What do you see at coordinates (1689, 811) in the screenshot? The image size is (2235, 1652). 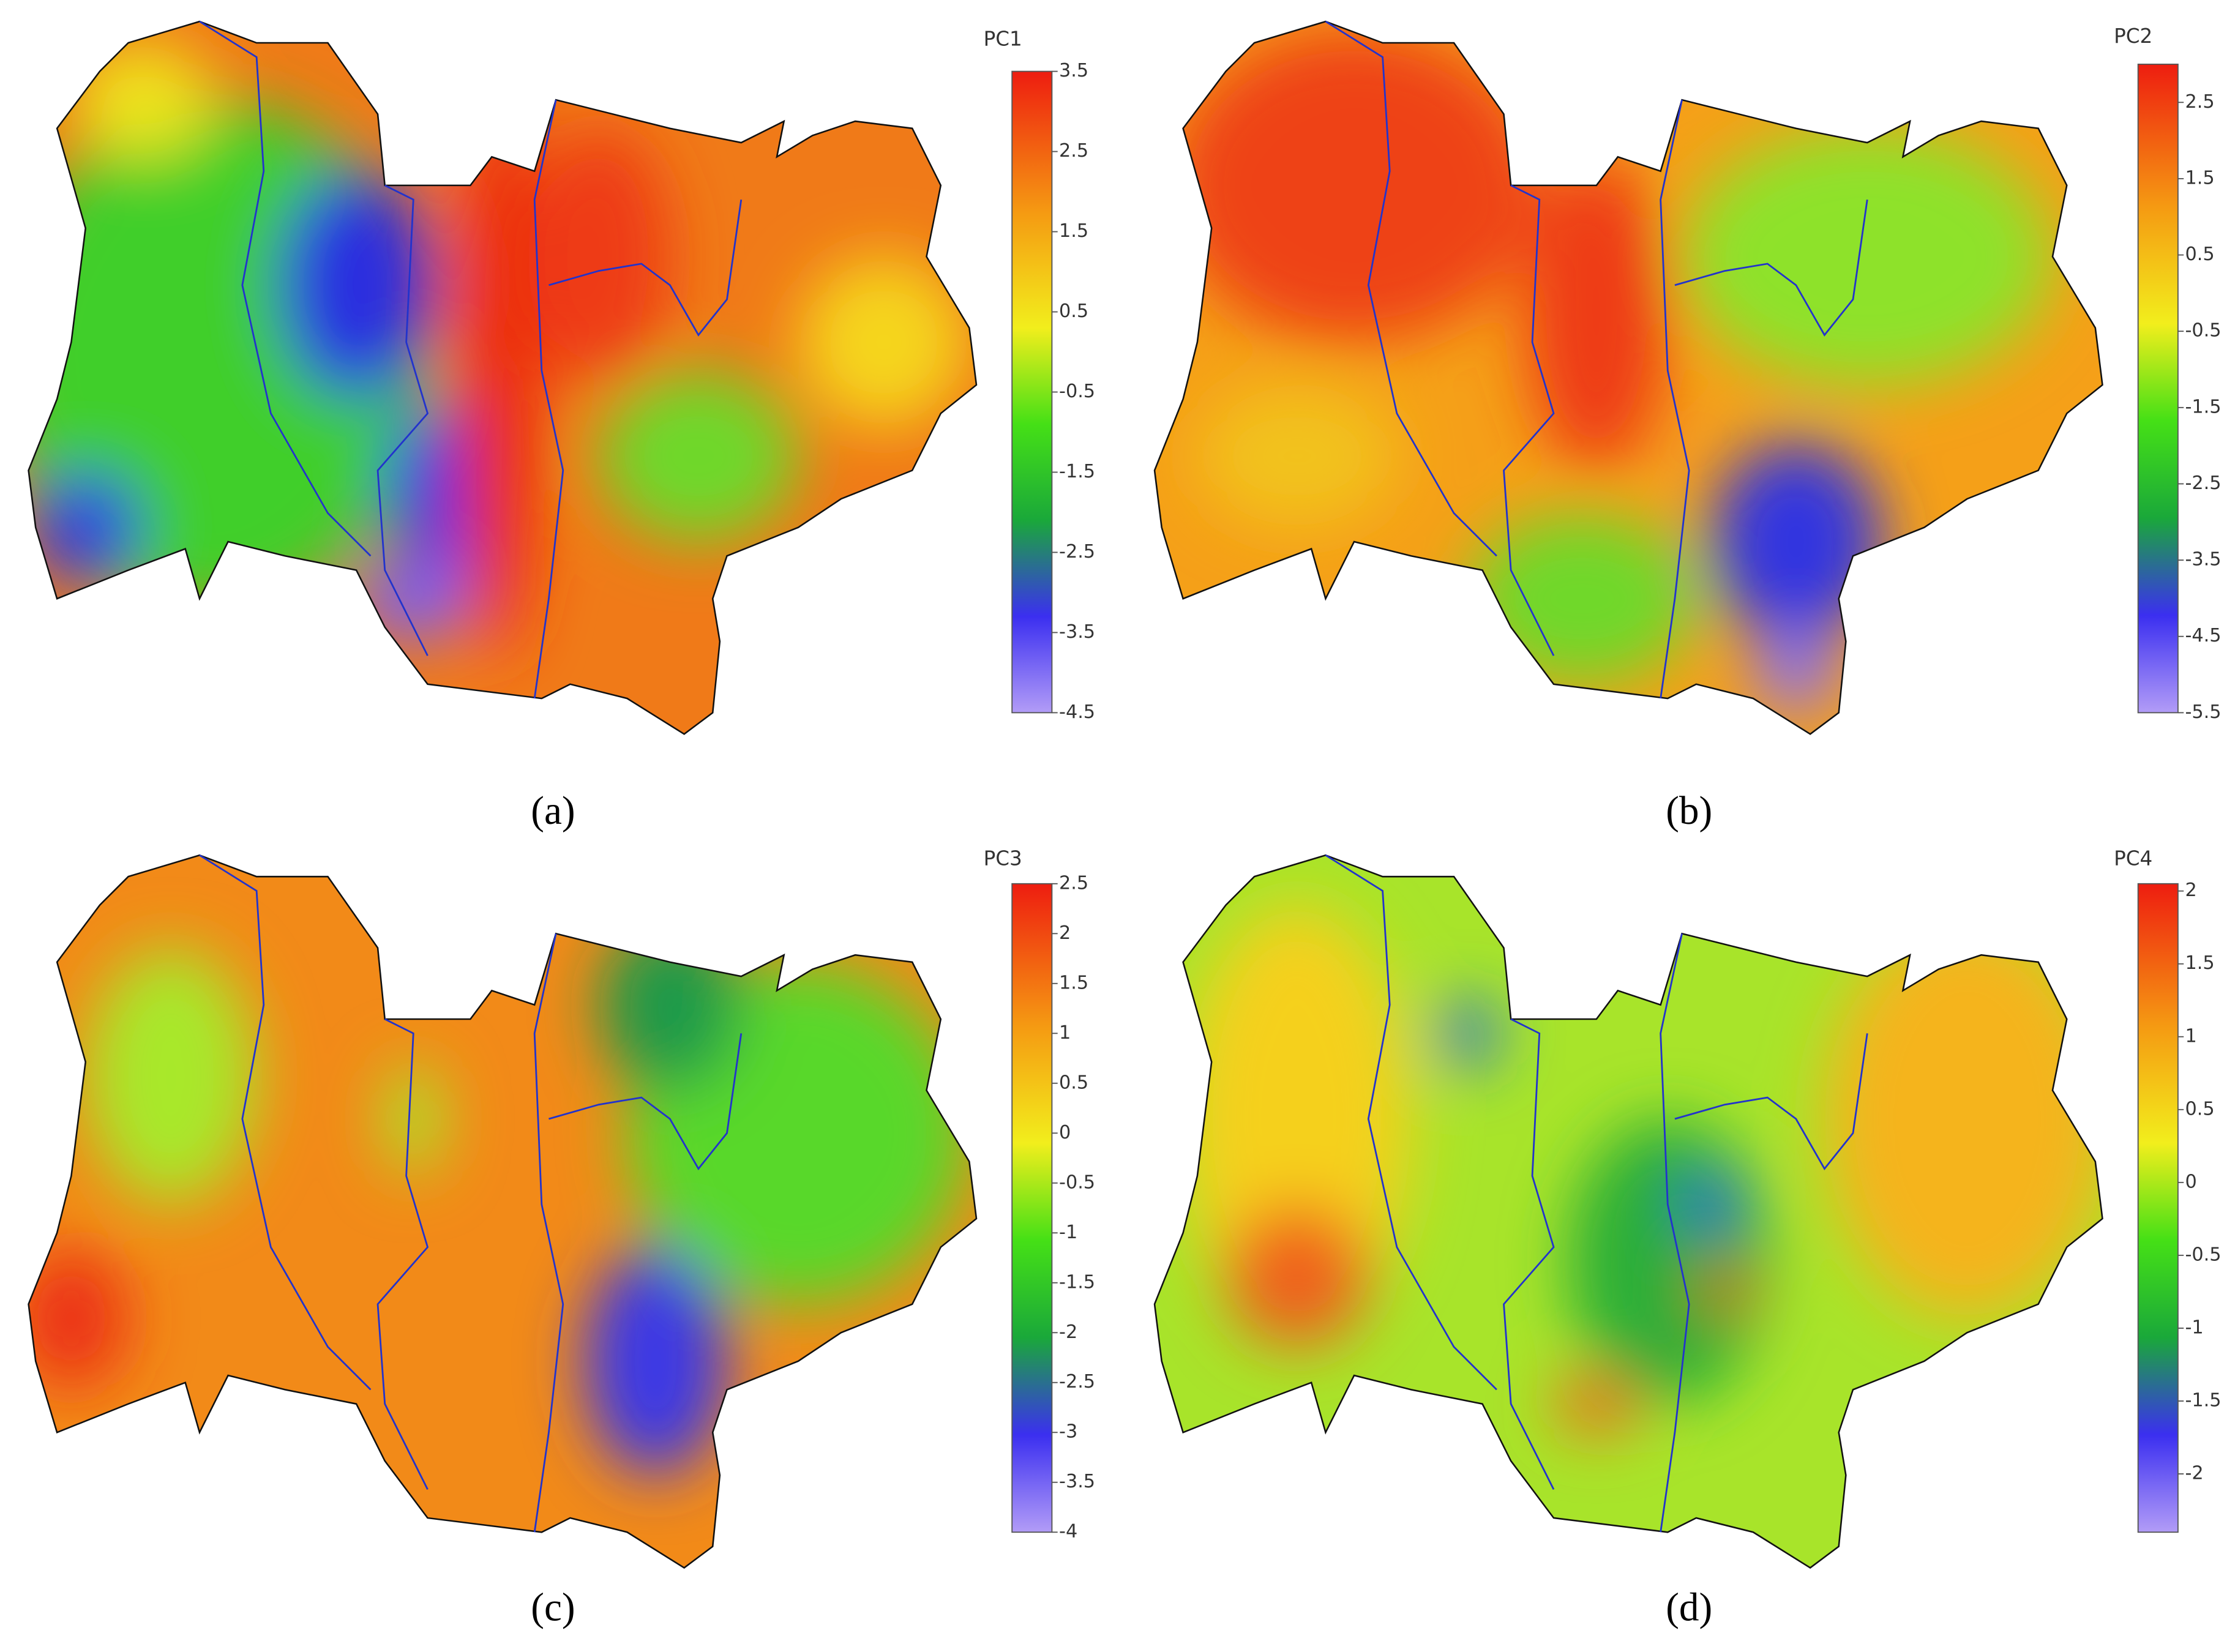 I see `panel-caption: (b)` at bounding box center [1689, 811].